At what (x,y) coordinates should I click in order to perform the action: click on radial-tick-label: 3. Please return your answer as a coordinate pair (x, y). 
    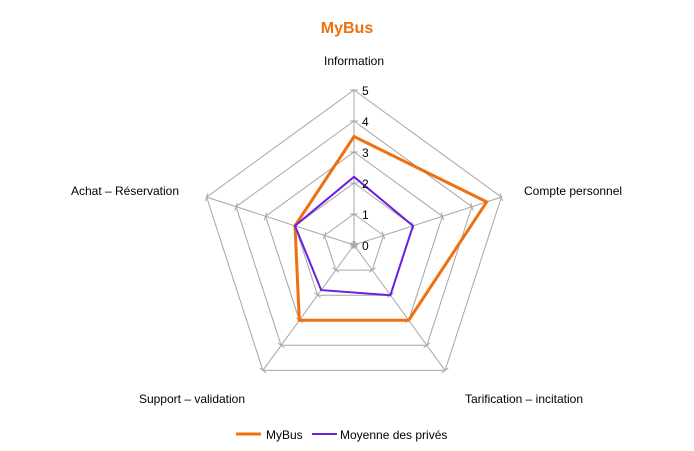
    Looking at the image, I should click on (365, 153).